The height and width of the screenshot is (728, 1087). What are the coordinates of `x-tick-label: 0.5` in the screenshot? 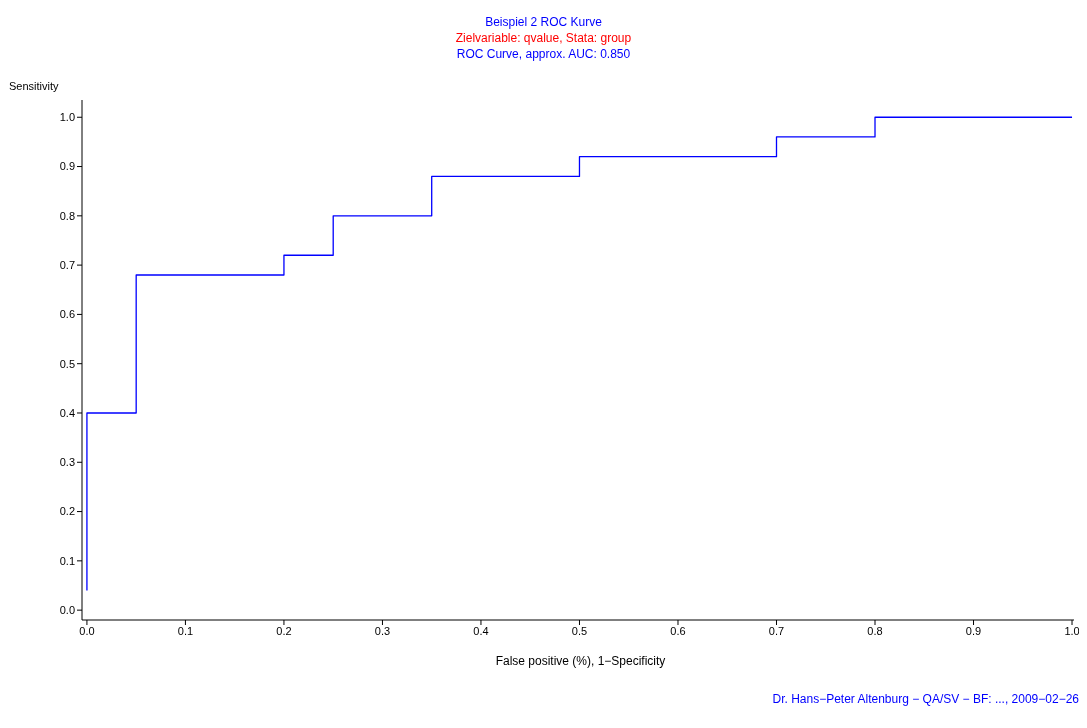 It's located at (579, 630).